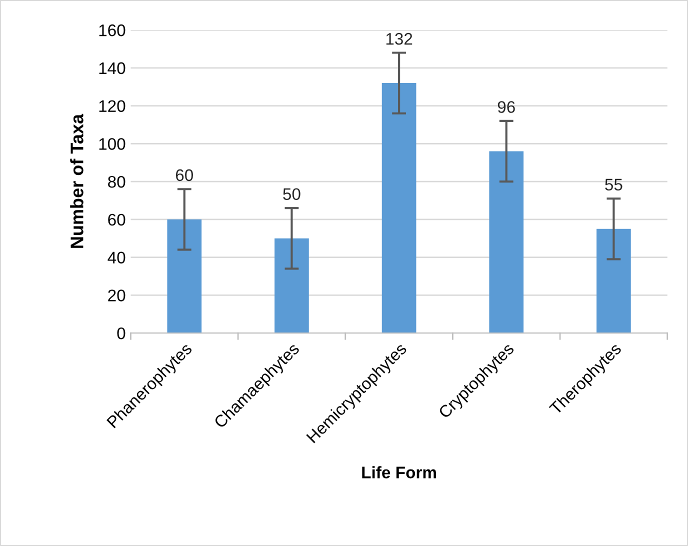 The width and height of the screenshot is (688, 546). Describe the element at coordinates (121, 333) in the screenshot. I see `y-tick-label: 0` at that location.